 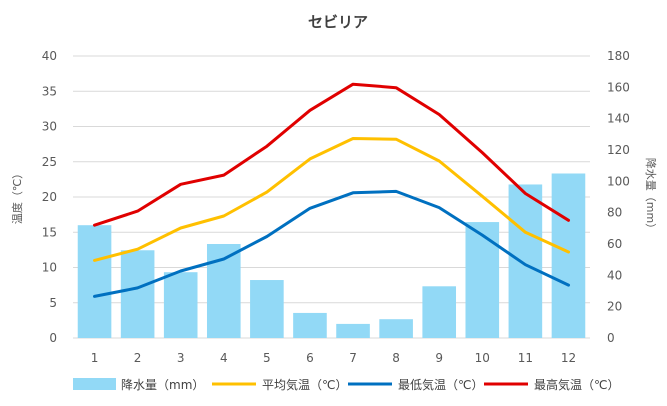 What do you see at coordinates (618, 56) in the screenshot?
I see `y-right-tick-label: 180` at bounding box center [618, 56].